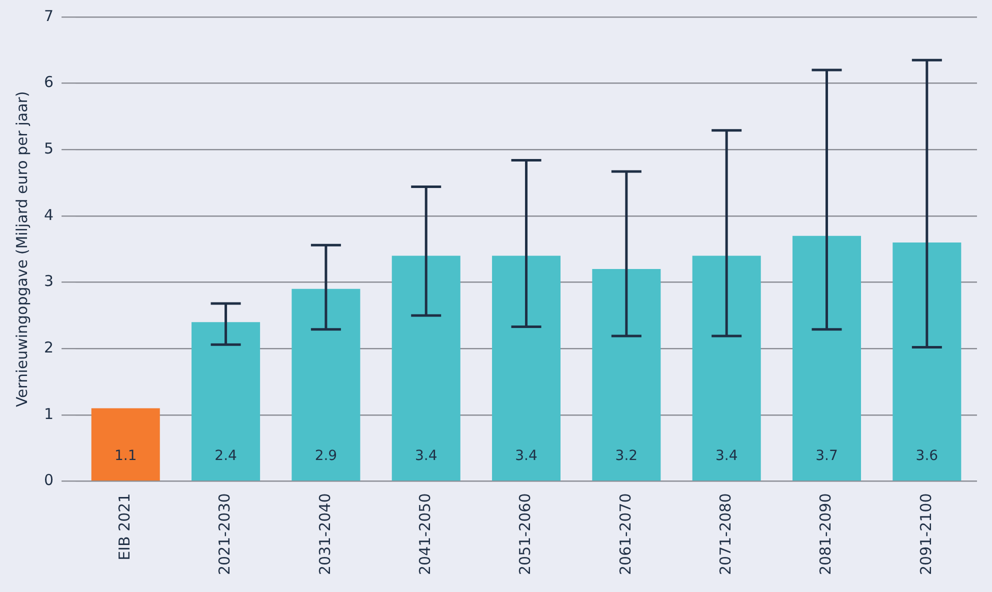 The height and width of the screenshot is (592, 992). I want to click on data-label: 3.7, so click(827, 456).